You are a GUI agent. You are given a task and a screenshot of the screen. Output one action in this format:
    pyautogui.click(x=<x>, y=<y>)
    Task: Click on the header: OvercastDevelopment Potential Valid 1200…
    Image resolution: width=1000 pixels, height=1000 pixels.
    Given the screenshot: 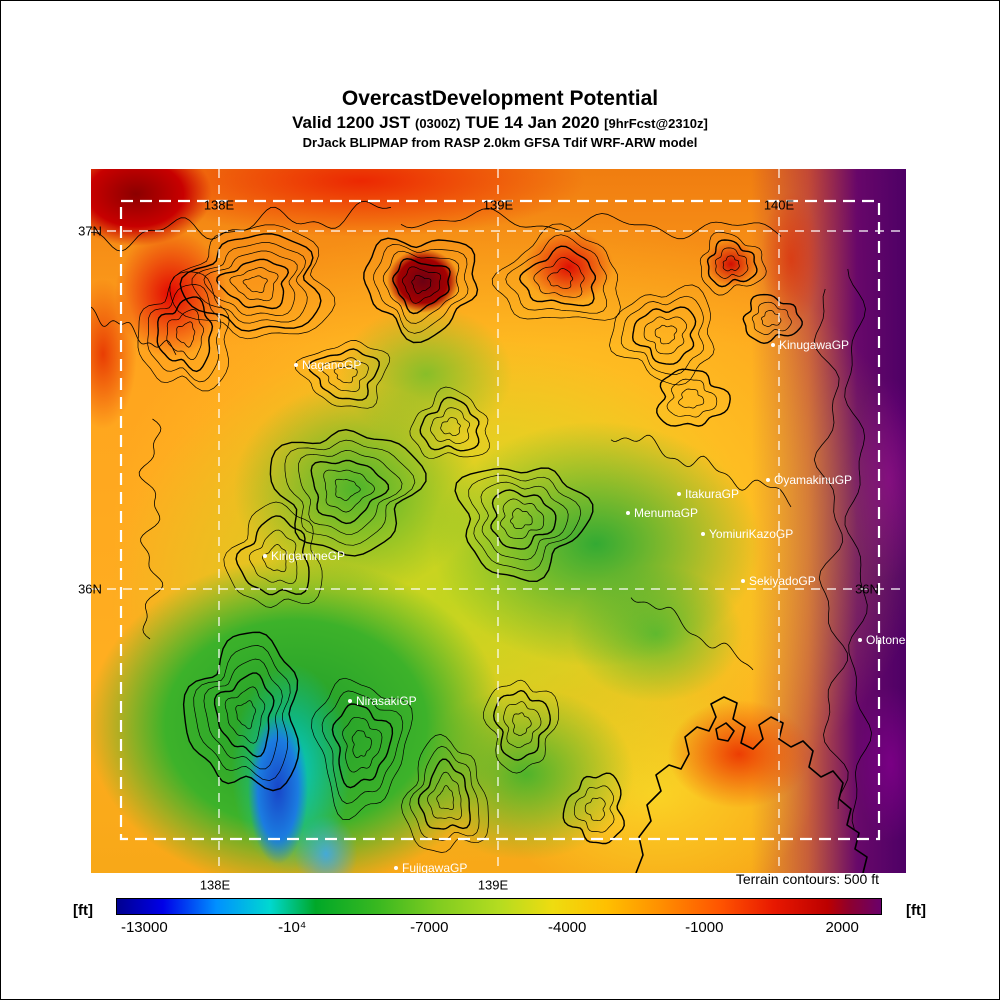 What is the action you would take?
    pyautogui.click(x=500, y=118)
    